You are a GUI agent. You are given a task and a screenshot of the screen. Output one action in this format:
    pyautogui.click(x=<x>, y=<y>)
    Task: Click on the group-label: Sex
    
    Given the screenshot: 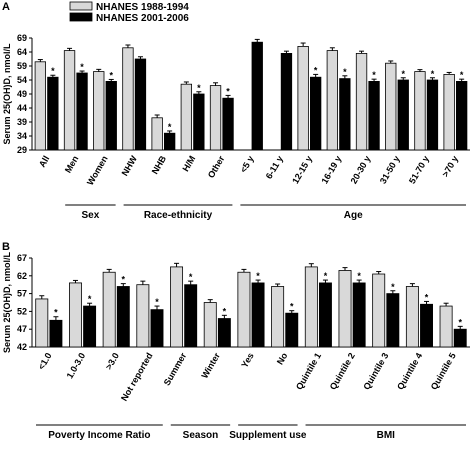 What is the action you would take?
    pyautogui.click(x=91, y=215)
    